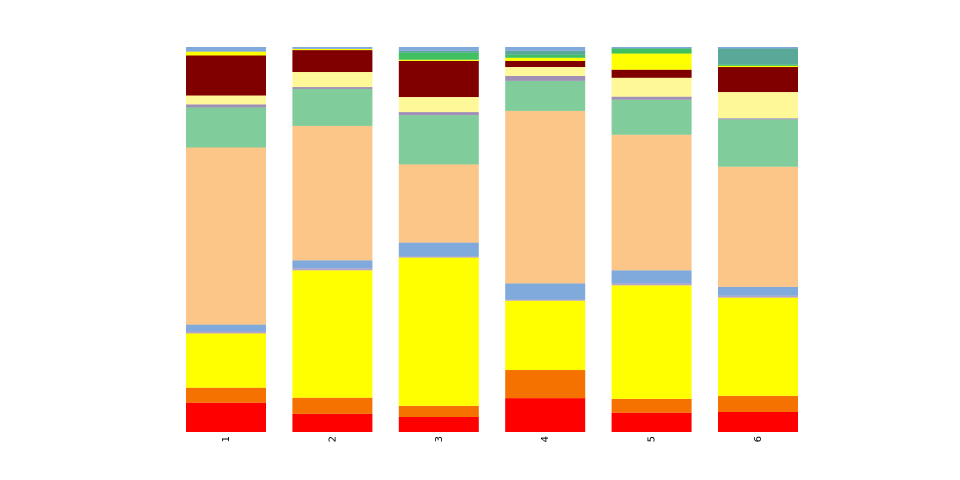  What do you see at coordinates (439, 439) in the screenshot?
I see `x-tick-label-3: 3` at bounding box center [439, 439].